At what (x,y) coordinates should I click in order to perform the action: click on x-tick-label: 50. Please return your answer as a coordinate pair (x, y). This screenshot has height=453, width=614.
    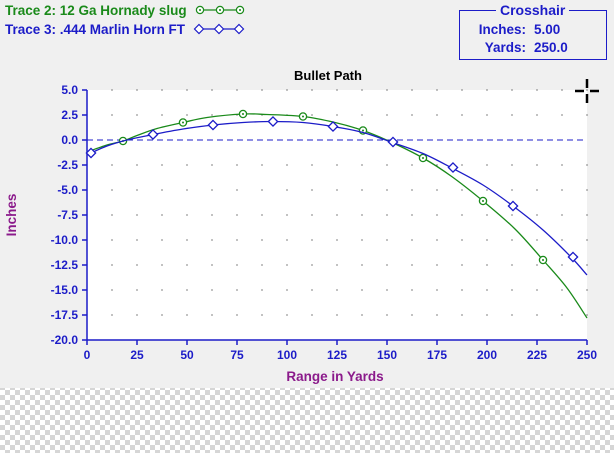
    Looking at the image, I should click on (187, 355).